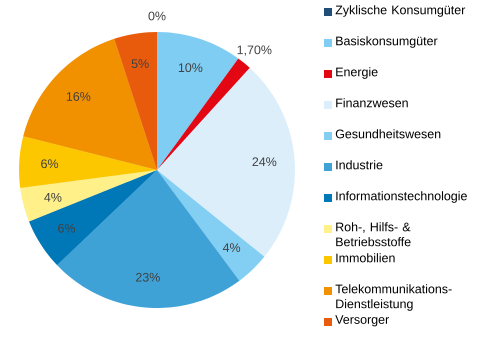  What do you see at coordinates (387, 42) in the screenshot?
I see `legend-label: Basiskonsumgüter` at bounding box center [387, 42].